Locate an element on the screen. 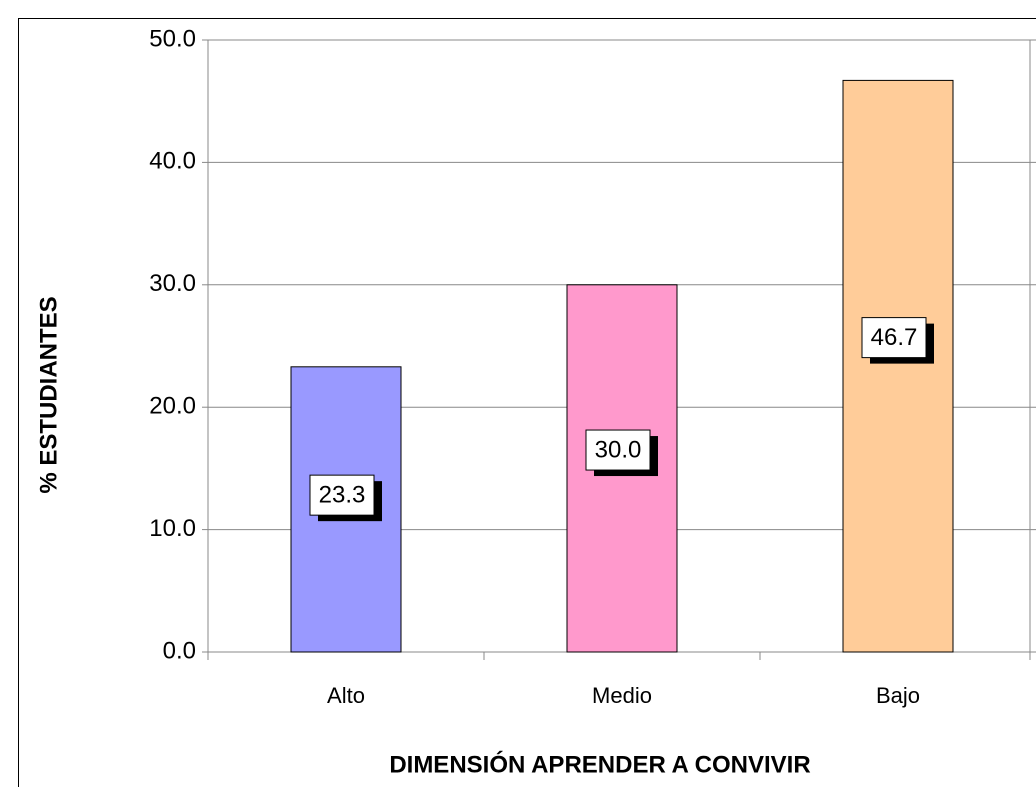  data-label: 30.0 is located at coordinates (618, 449).